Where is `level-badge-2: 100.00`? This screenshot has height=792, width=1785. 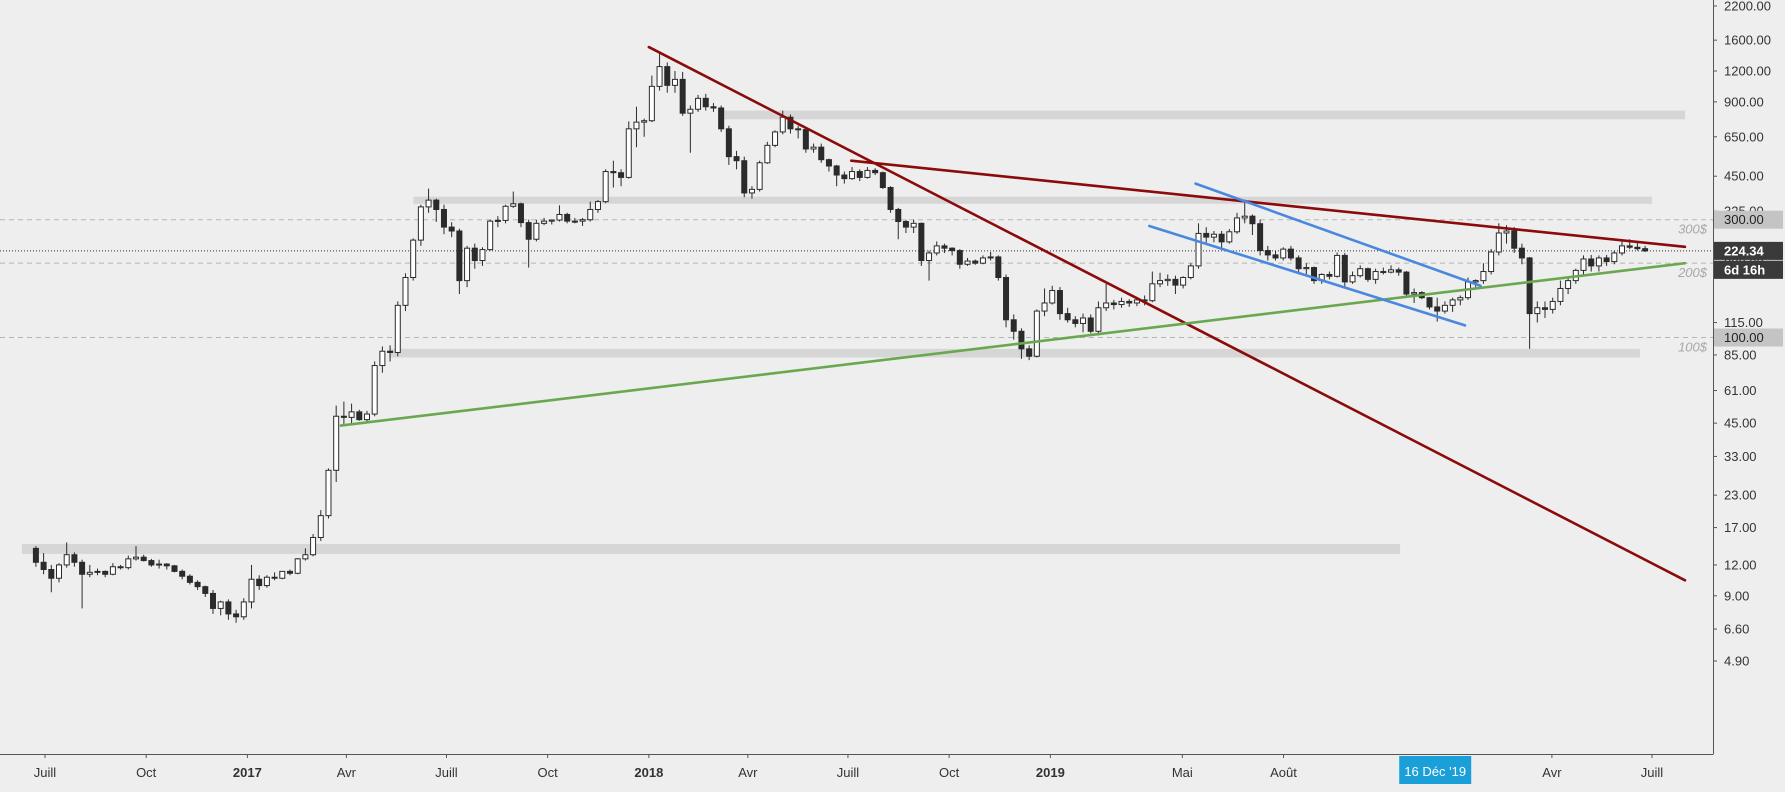 level-badge-2: 100.00 is located at coordinates (1748, 337).